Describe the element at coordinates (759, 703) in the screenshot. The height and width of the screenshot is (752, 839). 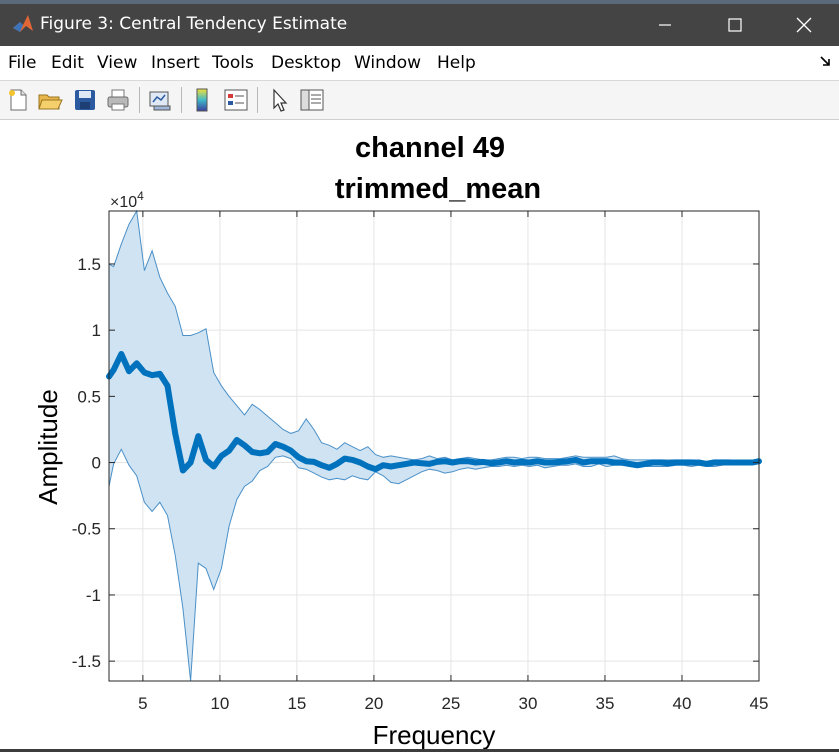
I see `x-tick-label: 45` at that location.